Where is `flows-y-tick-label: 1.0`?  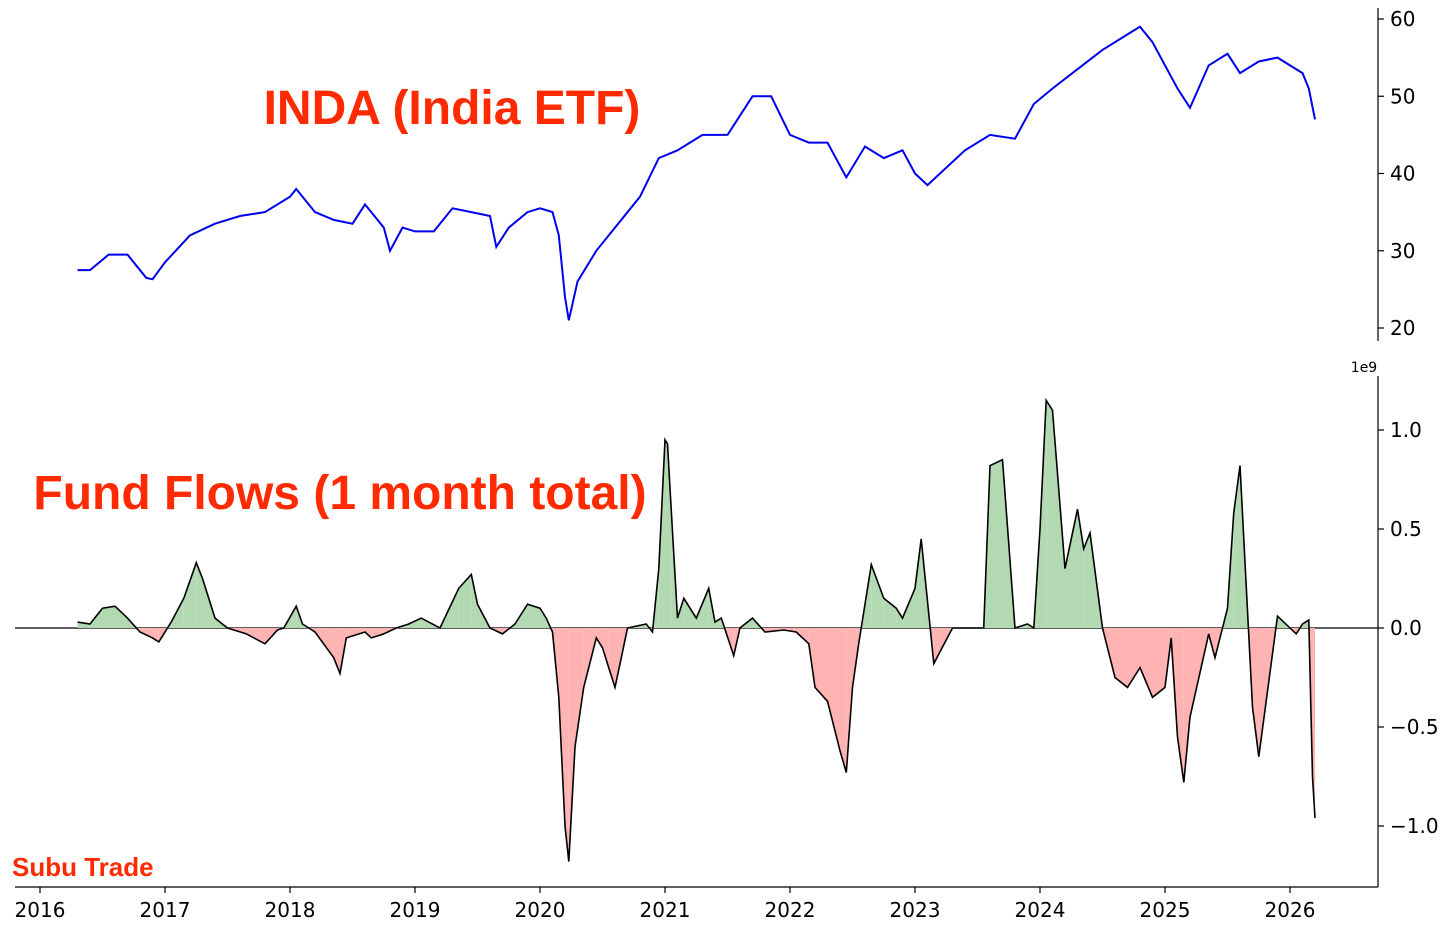
flows-y-tick-label: 1.0 is located at coordinates (1406, 430).